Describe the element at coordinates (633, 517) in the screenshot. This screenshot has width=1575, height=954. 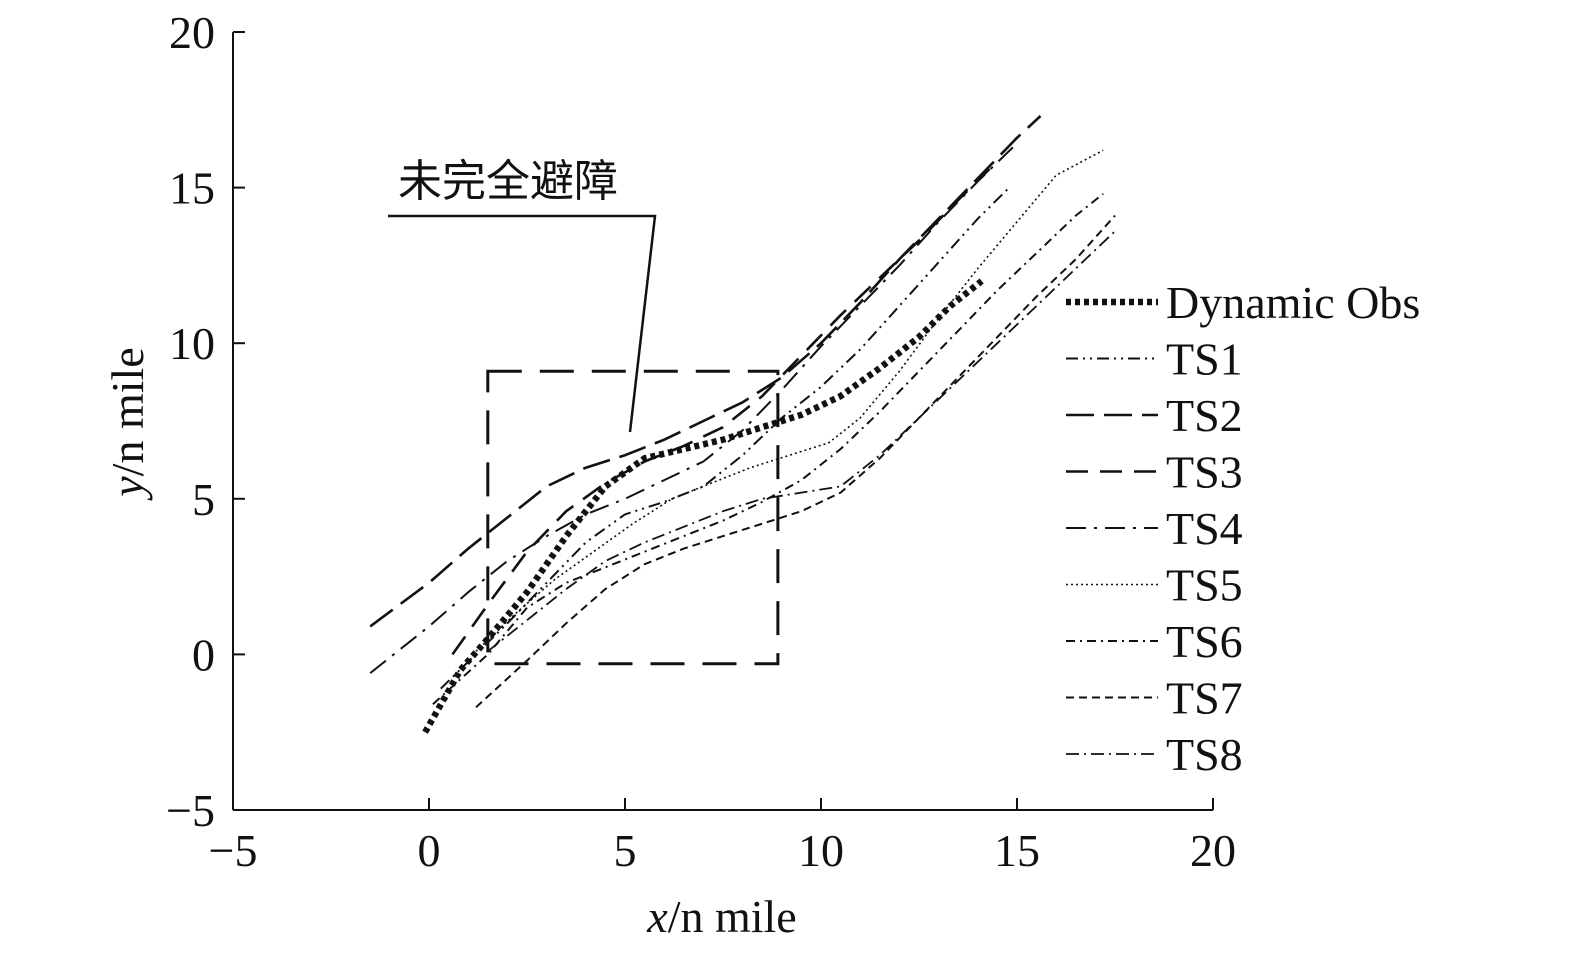
I see `annotation-region-box` at that location.